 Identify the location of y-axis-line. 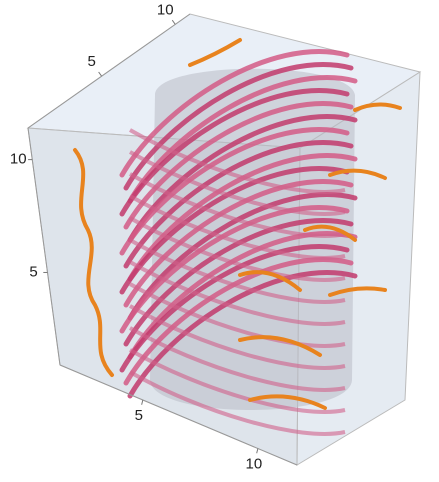
(109, 71).